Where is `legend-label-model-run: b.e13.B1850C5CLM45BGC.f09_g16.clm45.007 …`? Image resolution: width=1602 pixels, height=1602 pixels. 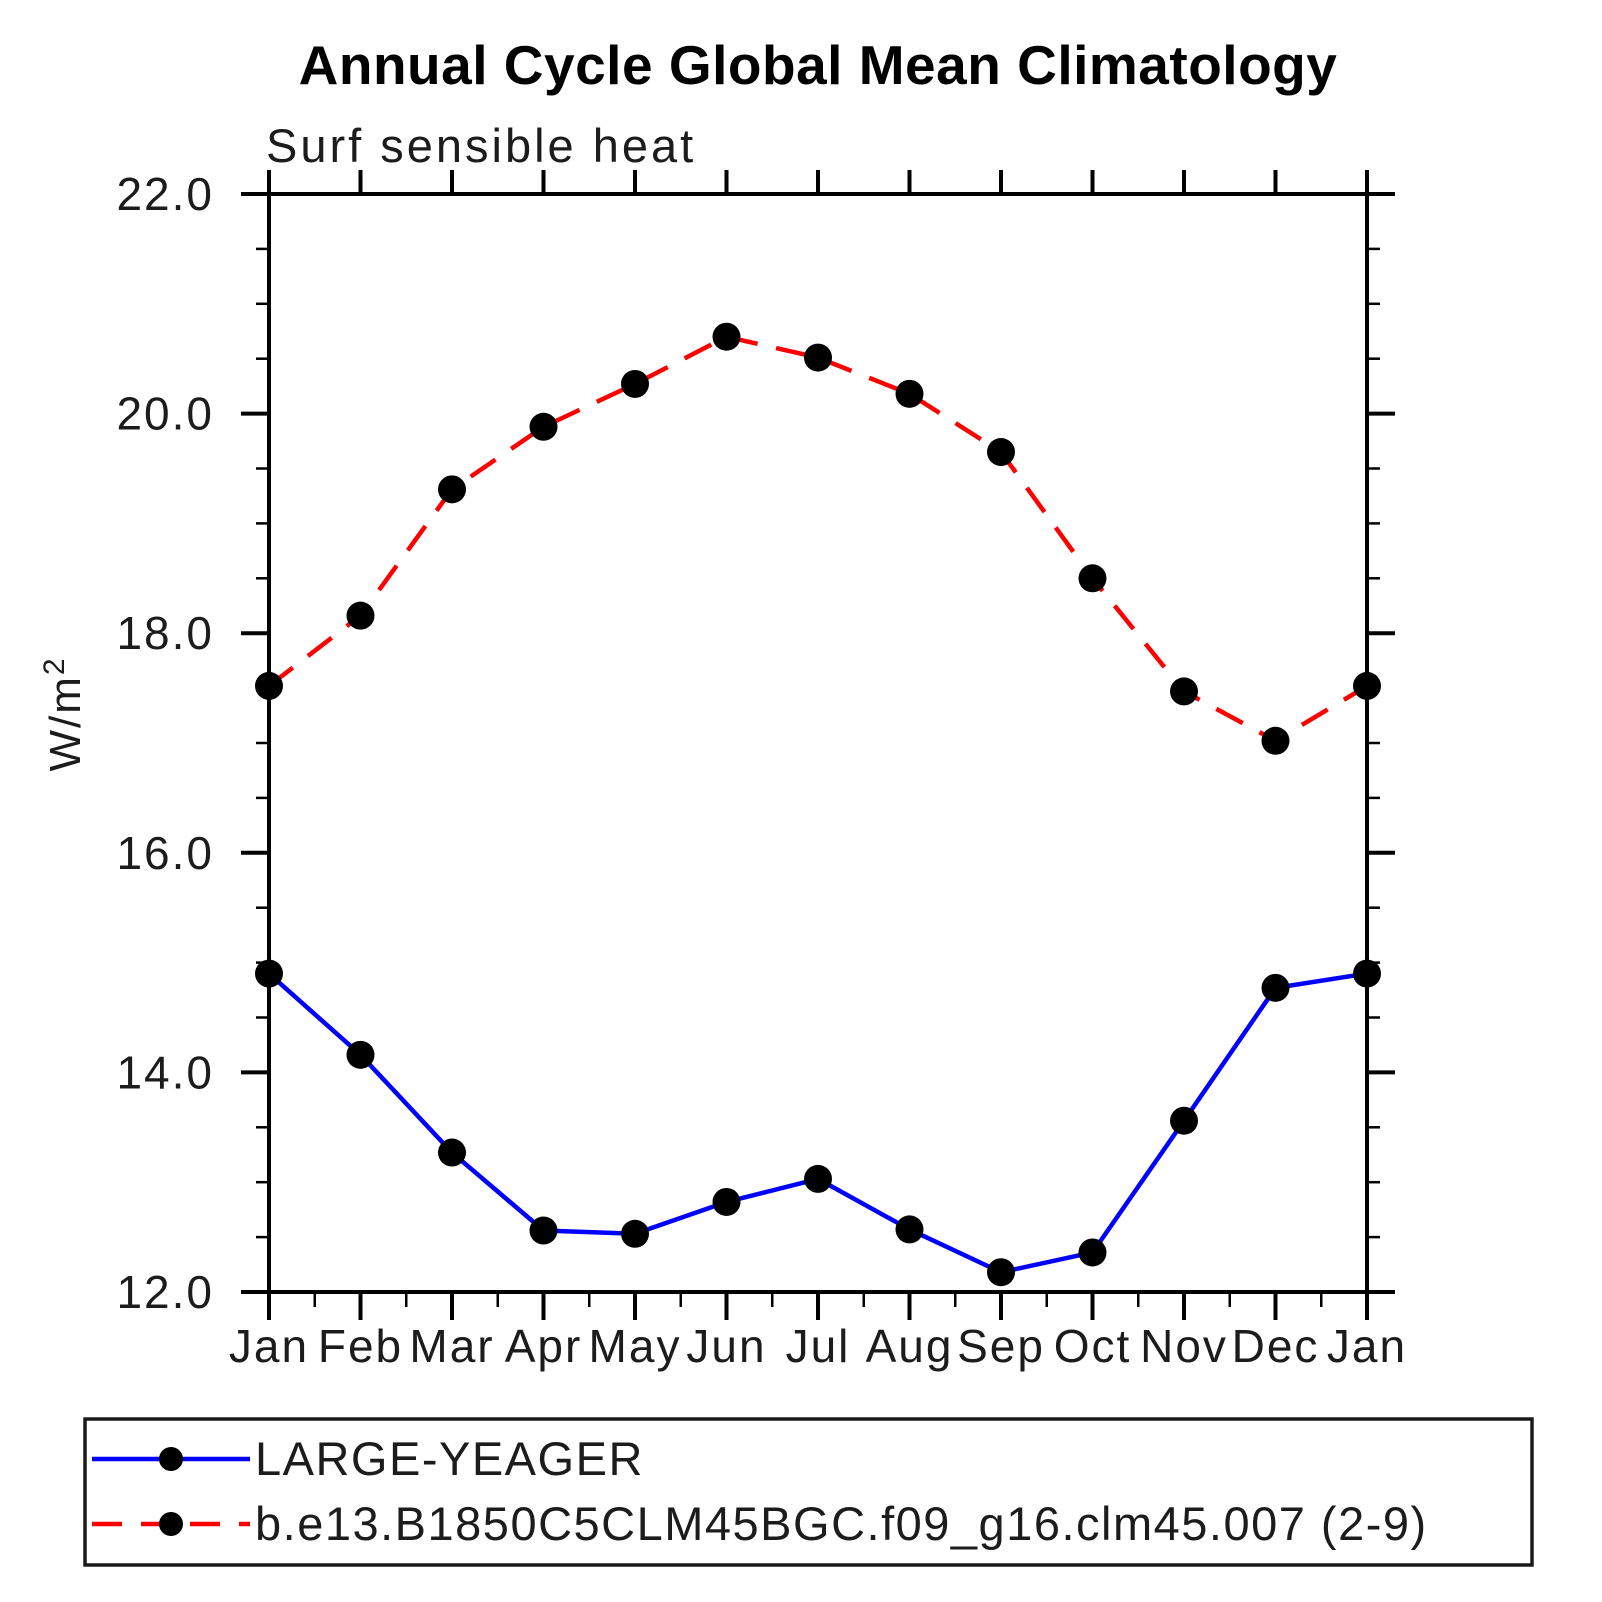
legend-label-model-run: b.e13.B1850C5CLM45BGC.f09_g16.clm45.007 … is located at coordinates (841, 1523).